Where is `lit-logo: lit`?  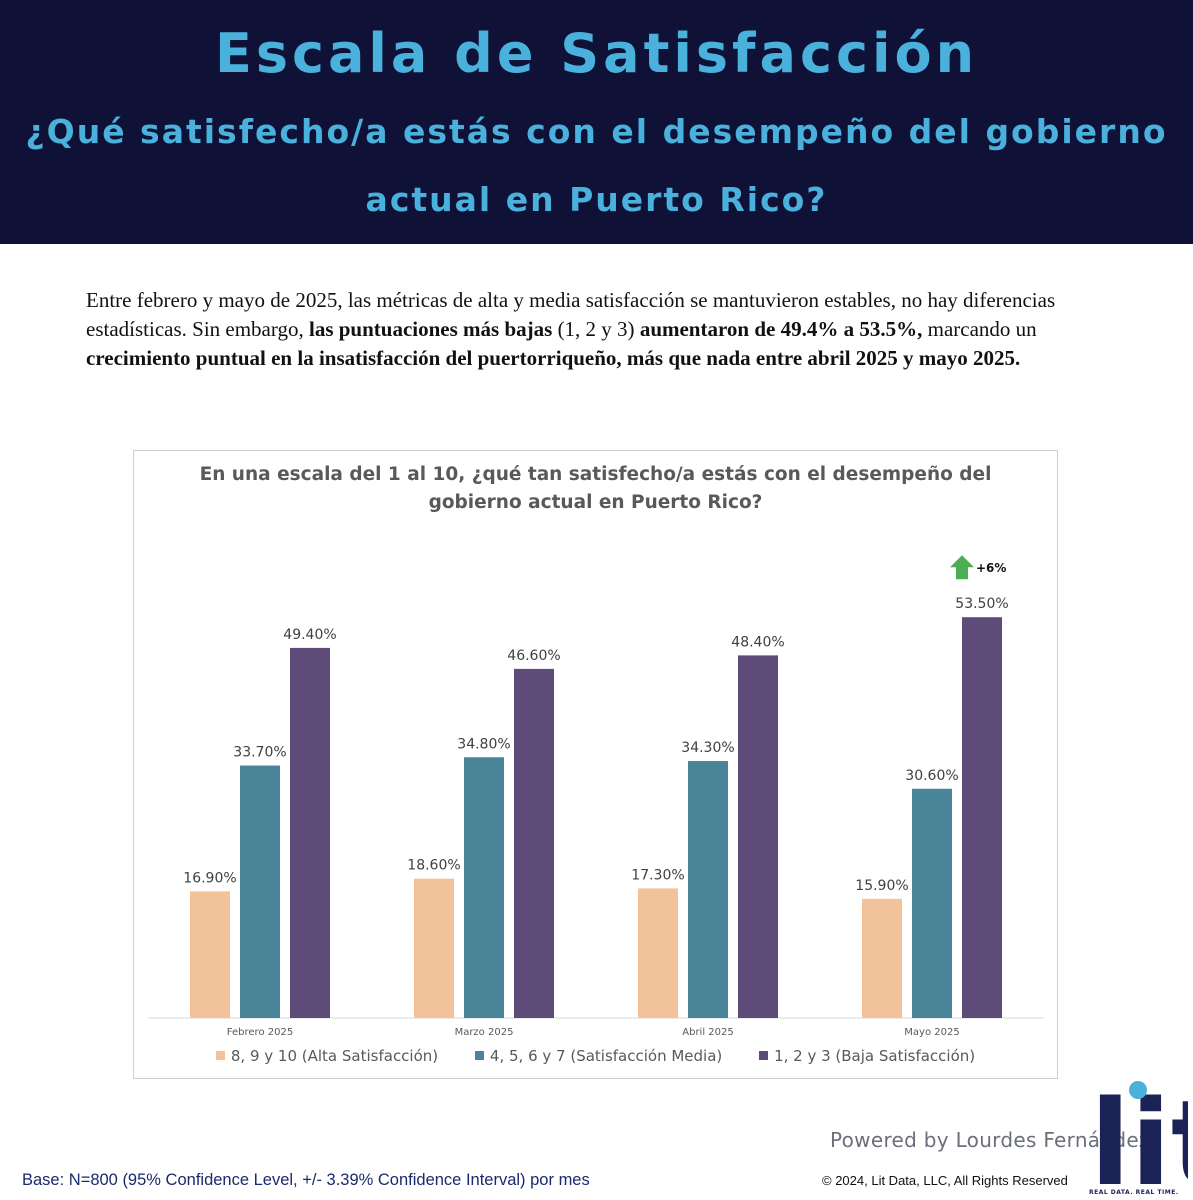 lit-logo: lit is located at coordinates (1139, 1138).